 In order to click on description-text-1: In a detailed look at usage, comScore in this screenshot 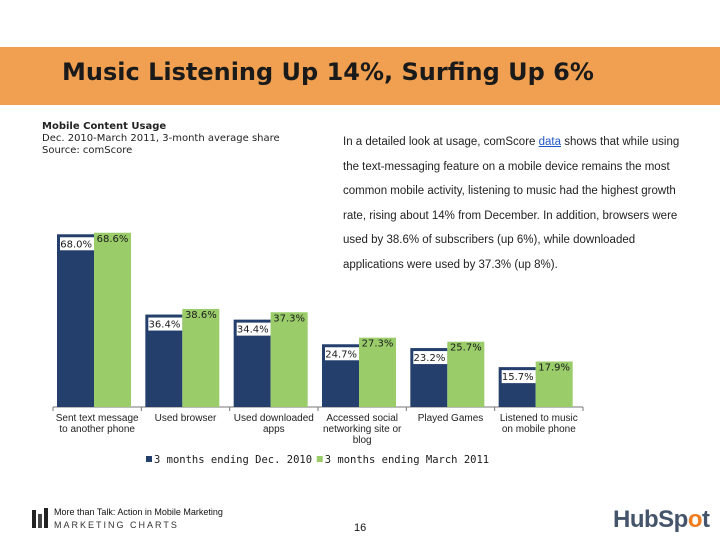, I will do `click(441, 142)`.